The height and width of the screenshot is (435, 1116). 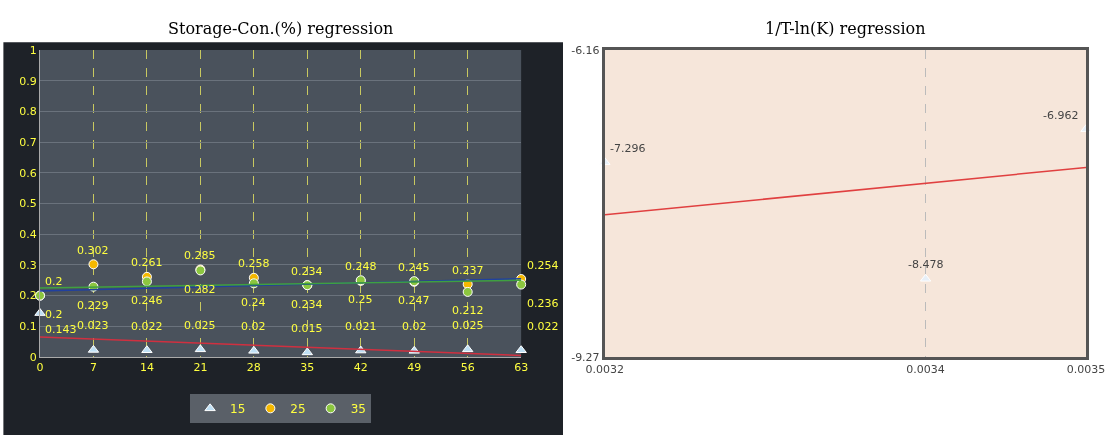 What do you see at coordinates (28, 327) in the screenshot?
I see `y-tick-label: 0.1` at bounding box center [28, 327].